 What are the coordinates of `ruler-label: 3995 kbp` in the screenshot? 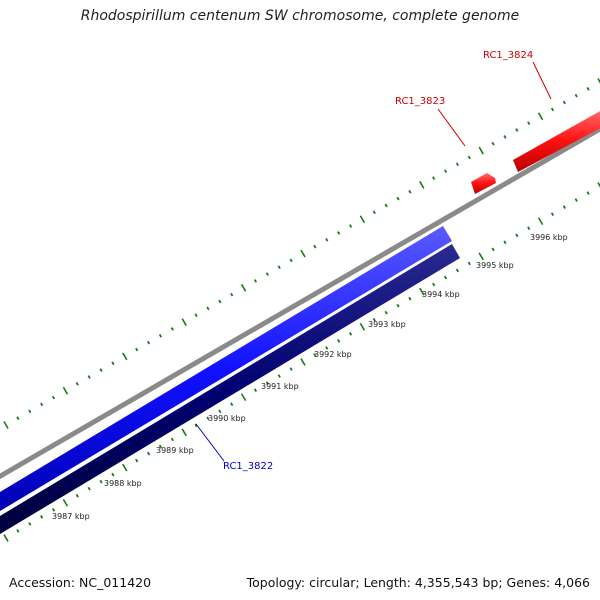 It's located at (495, 265).